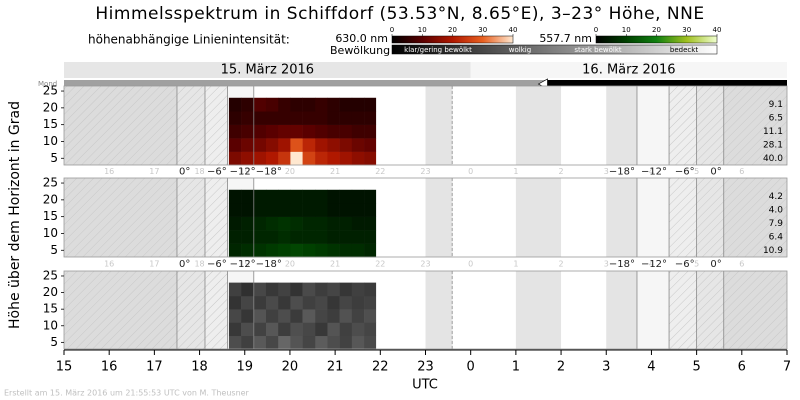 The image size is (800, 400). What do you see at coordinates (606, 171) in the screenshot?
I see `strip-hour-label: 3` at bounding box center [606, 171].